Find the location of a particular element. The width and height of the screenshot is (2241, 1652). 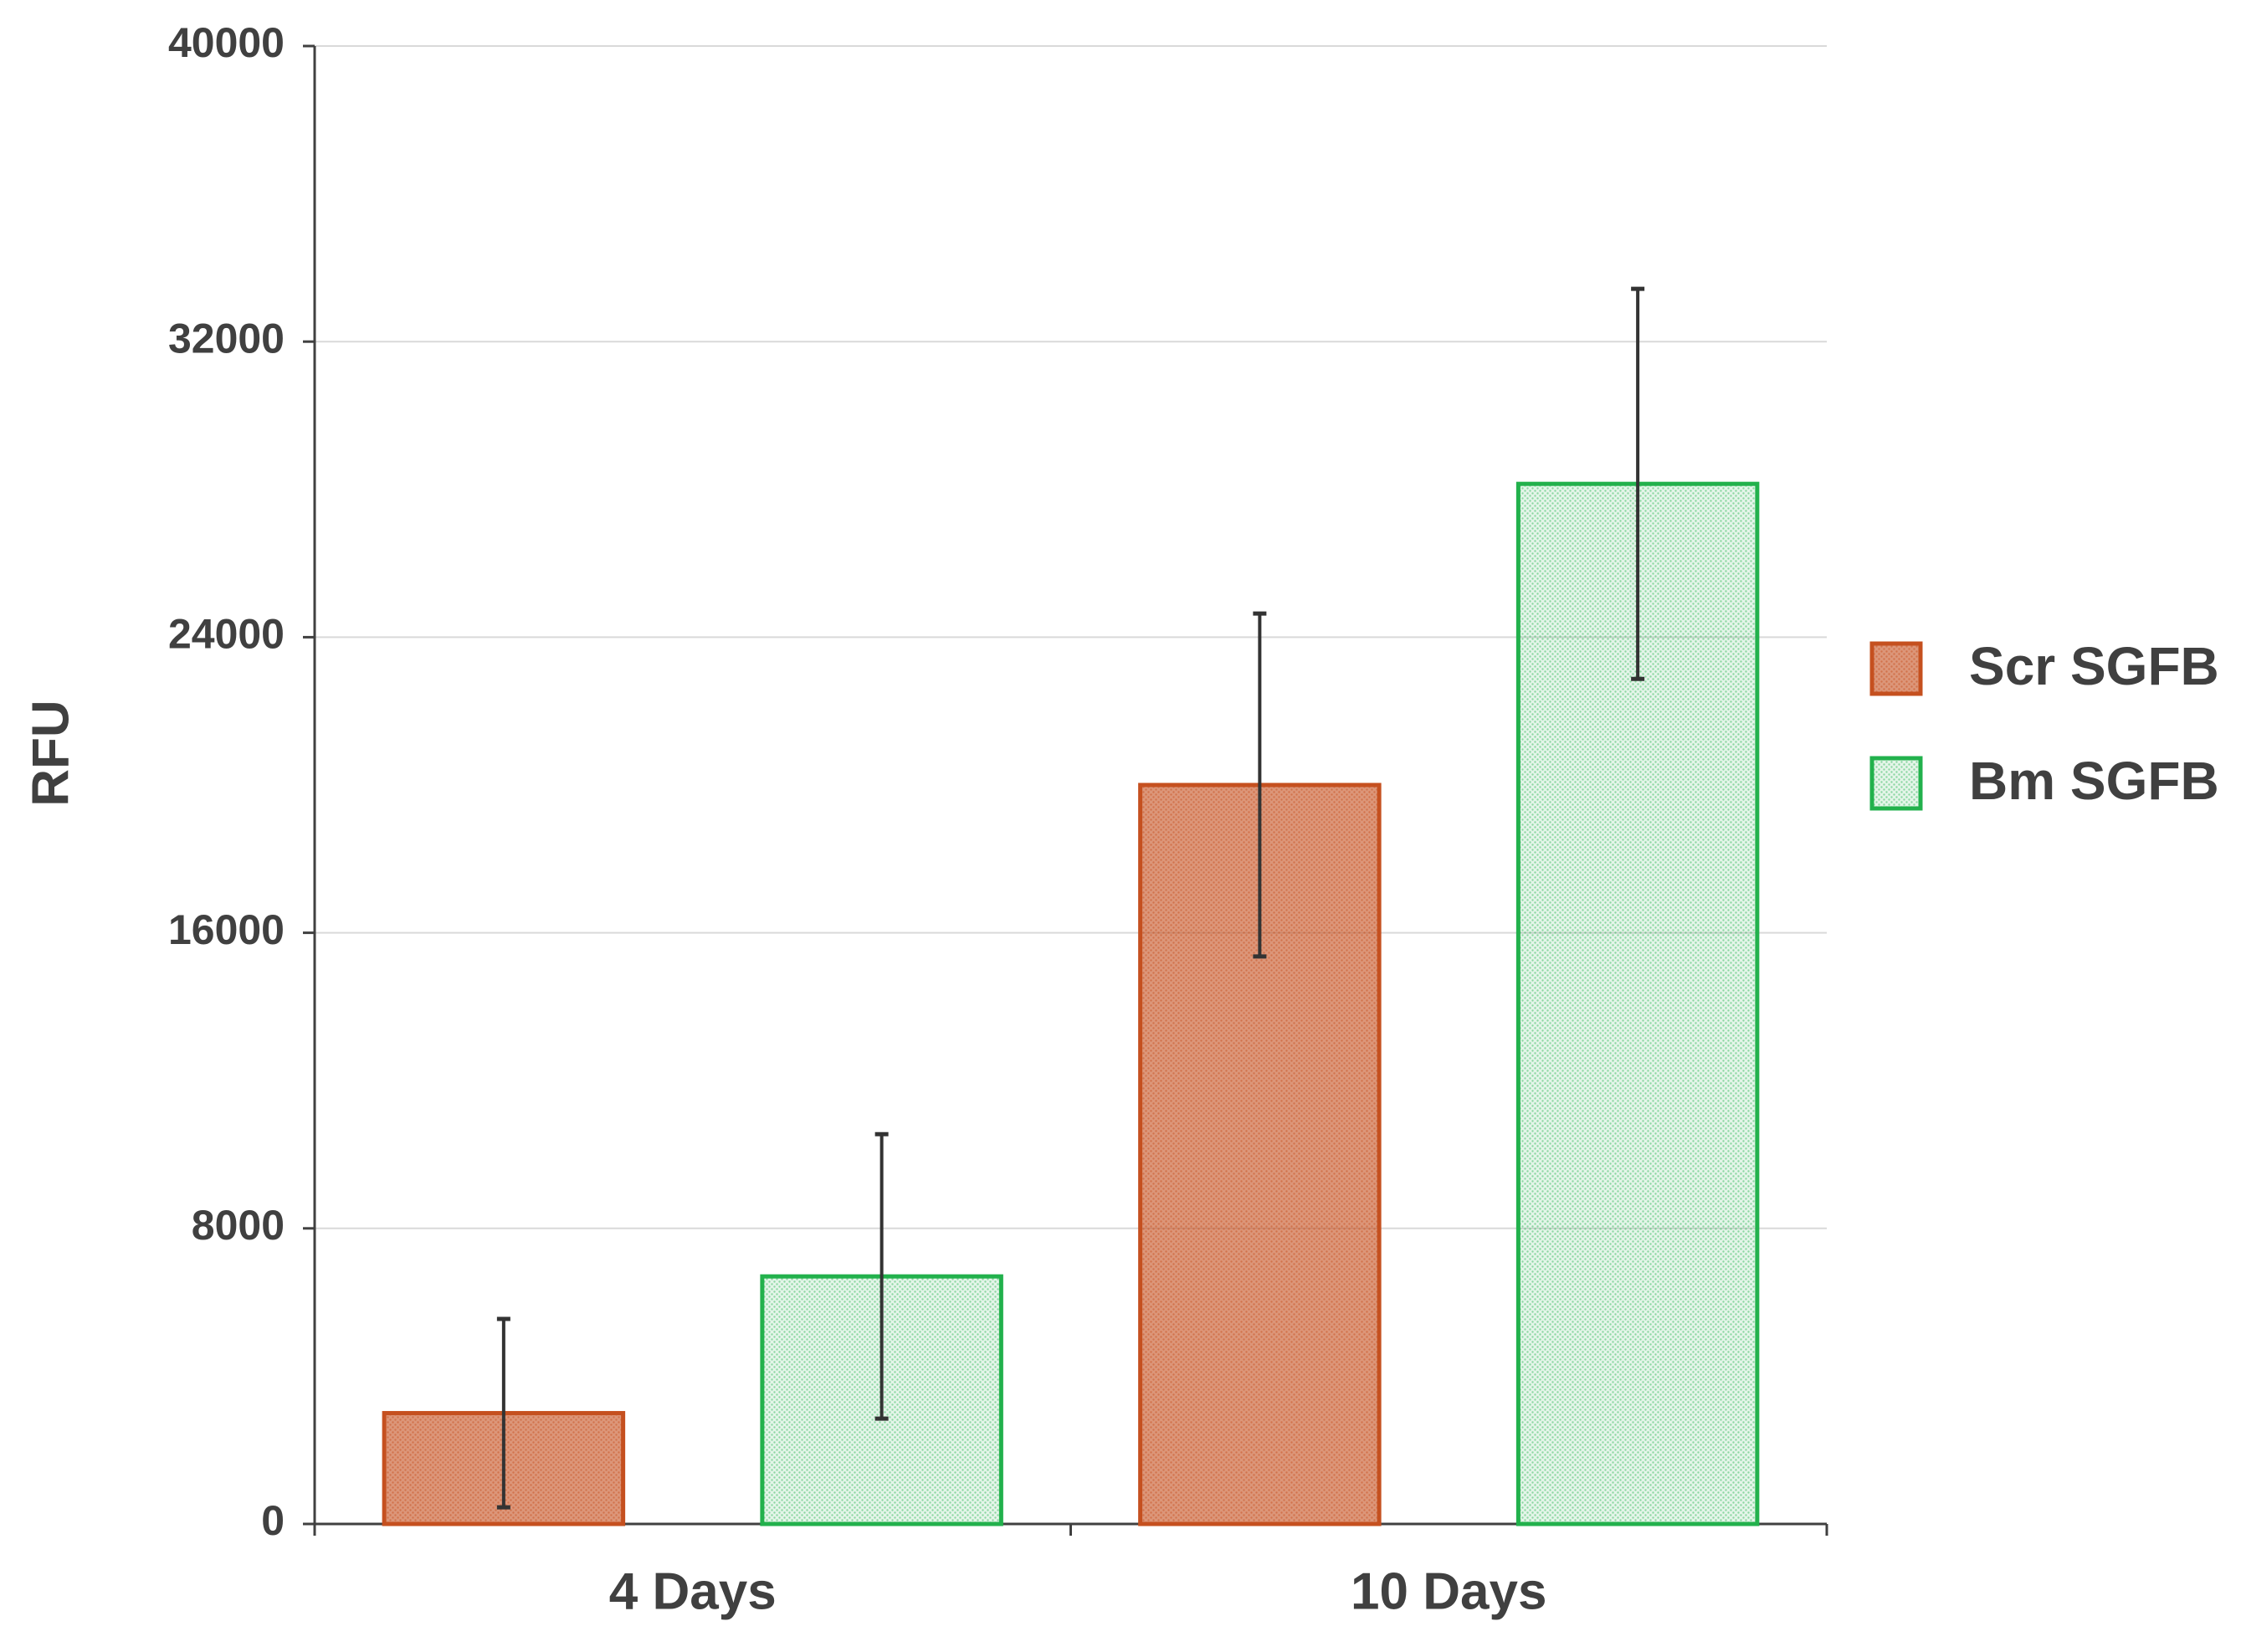

y-axis-label: RFU is located at coordinates (50, 753).